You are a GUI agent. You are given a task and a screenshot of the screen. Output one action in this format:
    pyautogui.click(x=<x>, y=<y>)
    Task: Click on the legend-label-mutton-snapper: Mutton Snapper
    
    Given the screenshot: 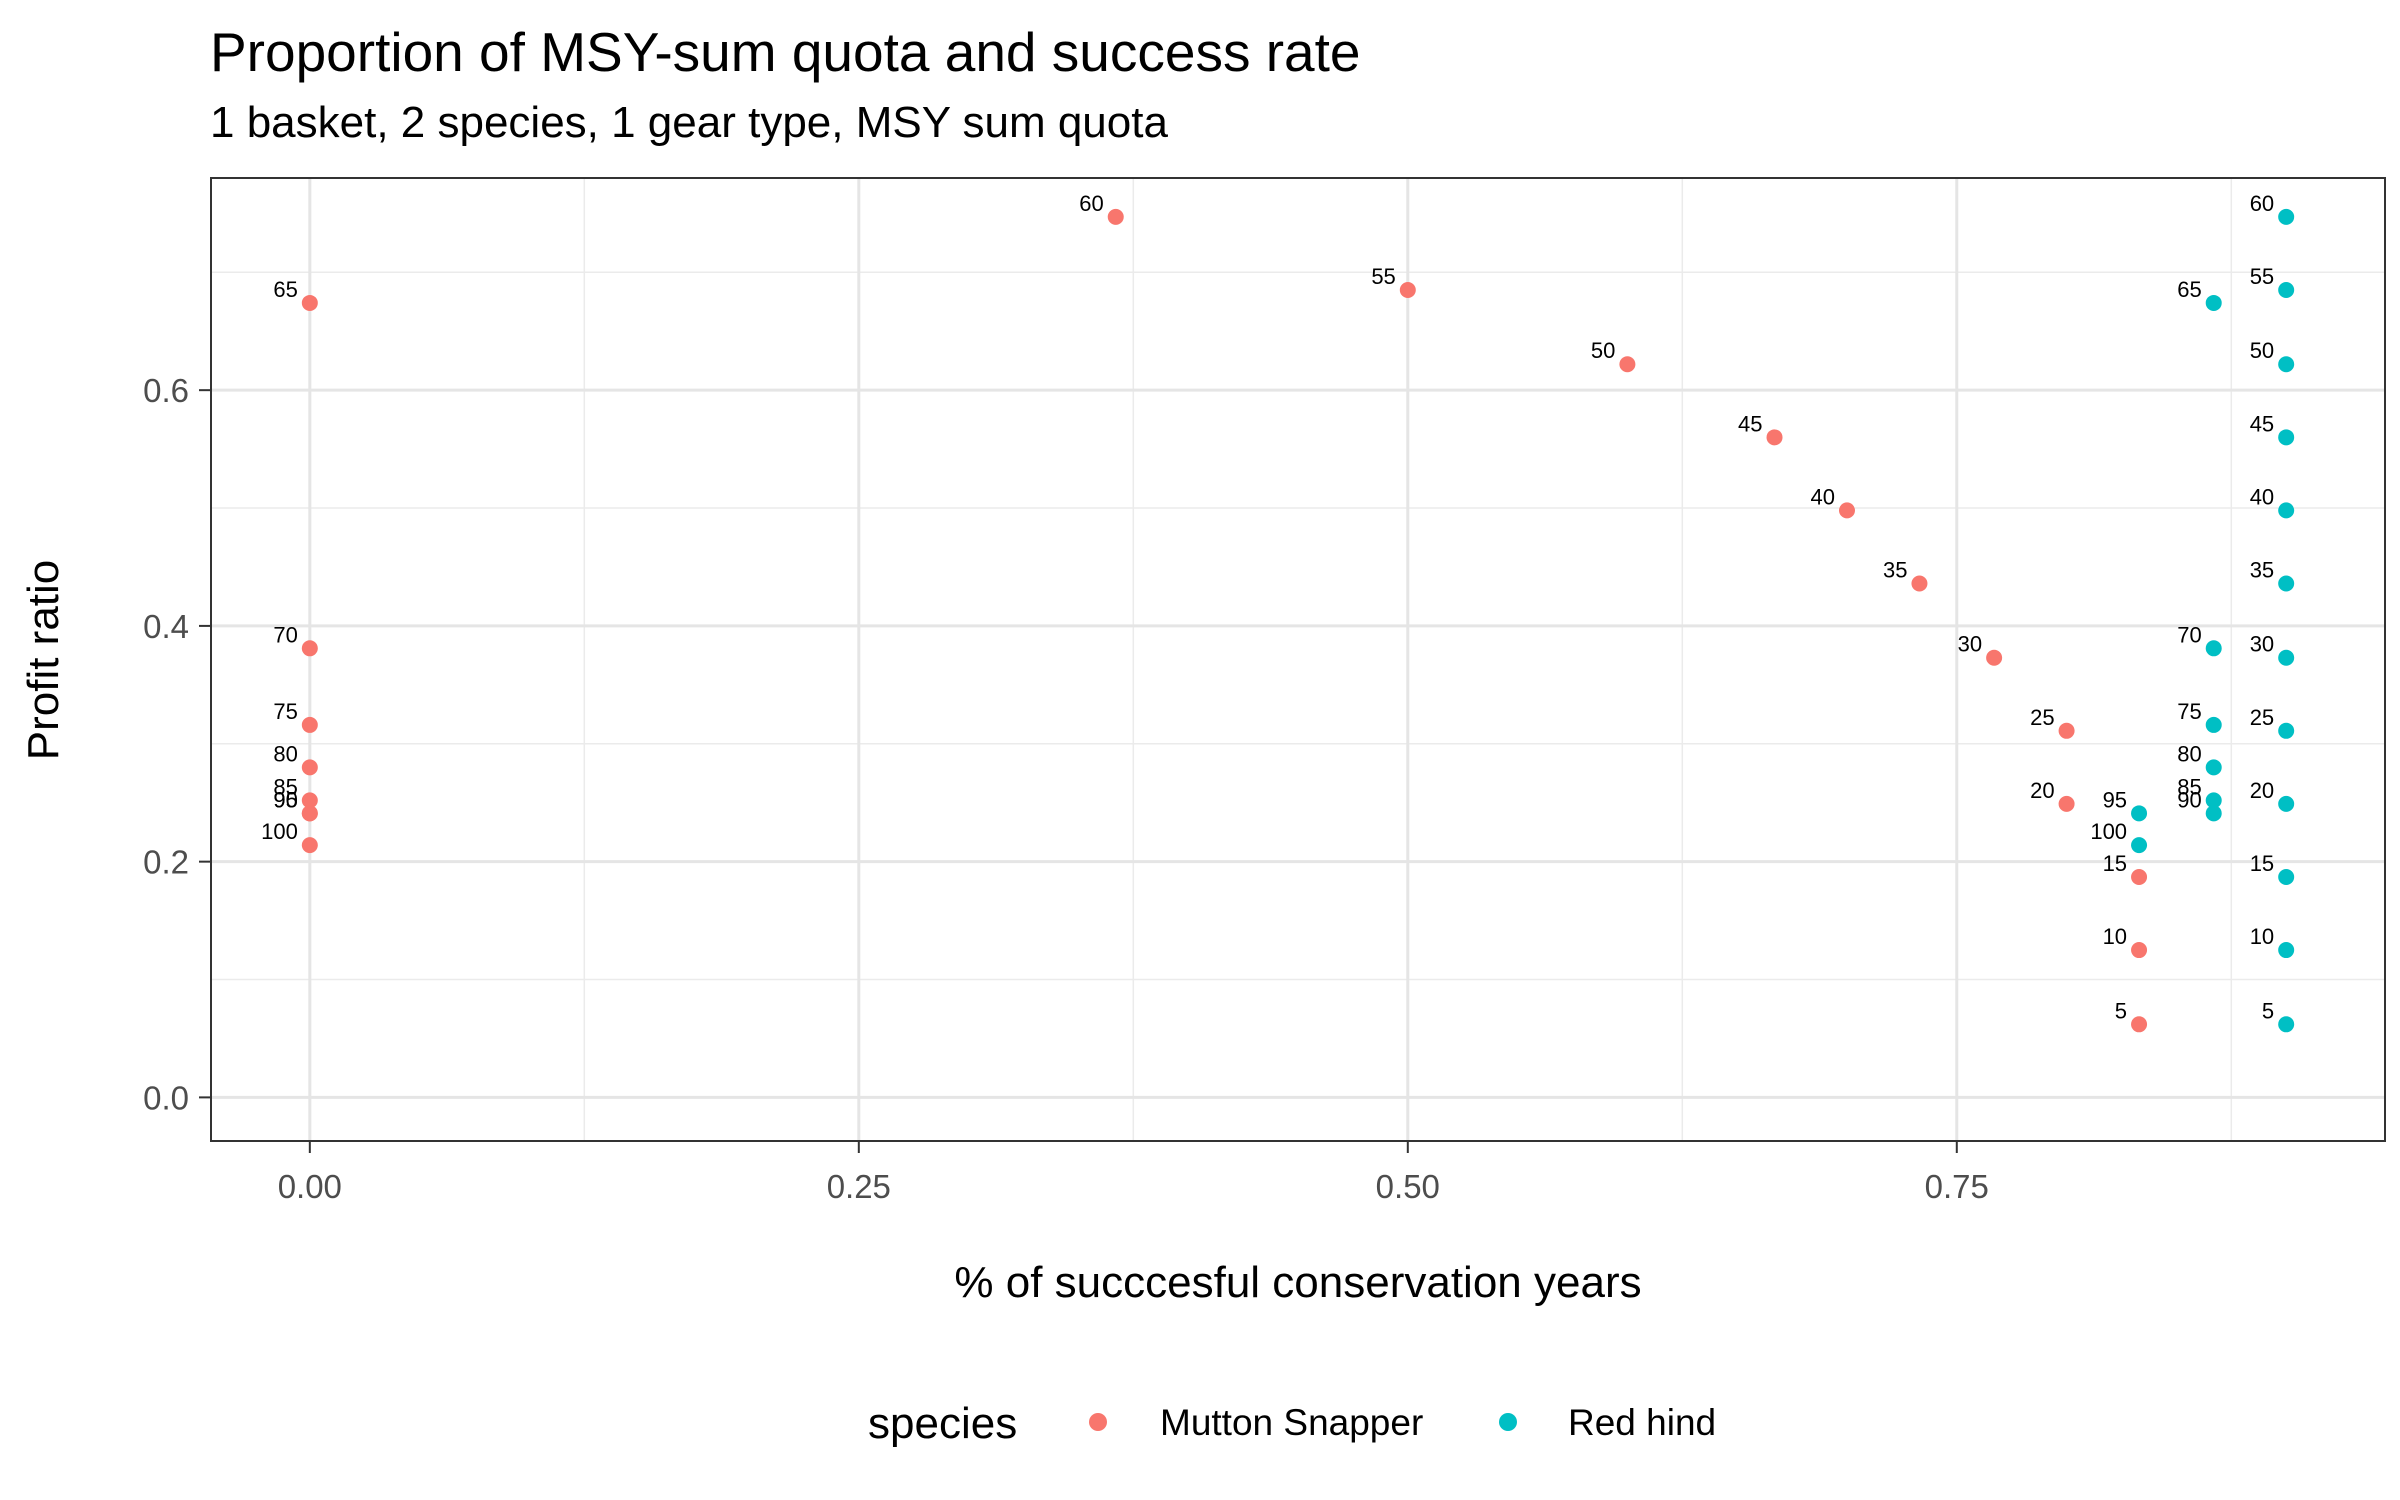 What is the action you would take?
    pyautogui.click(x=1291, y=1422)
    